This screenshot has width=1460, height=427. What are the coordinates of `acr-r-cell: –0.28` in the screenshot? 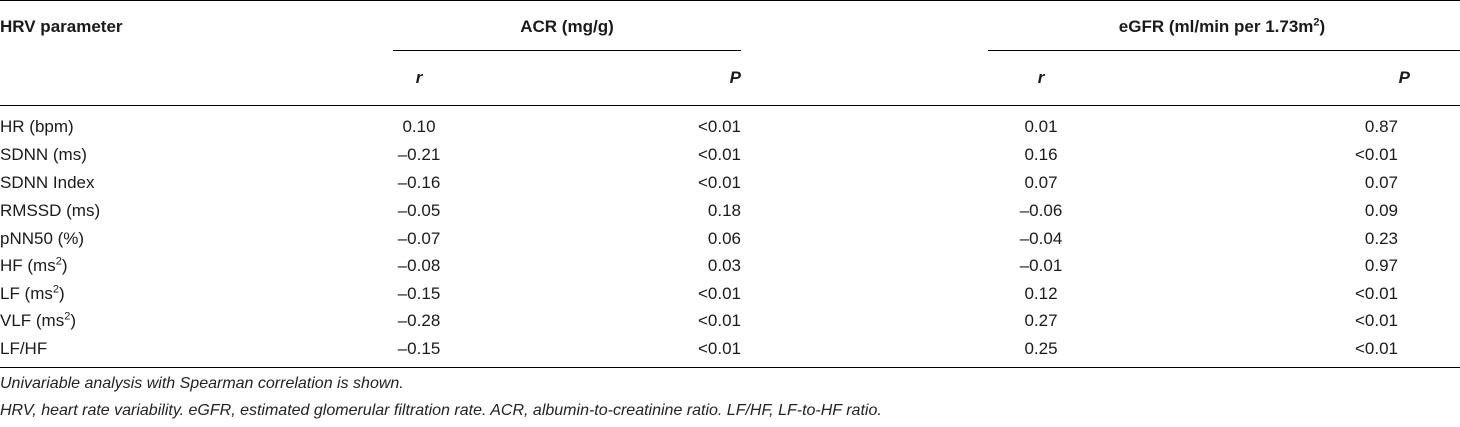 It's located at (419, 320).